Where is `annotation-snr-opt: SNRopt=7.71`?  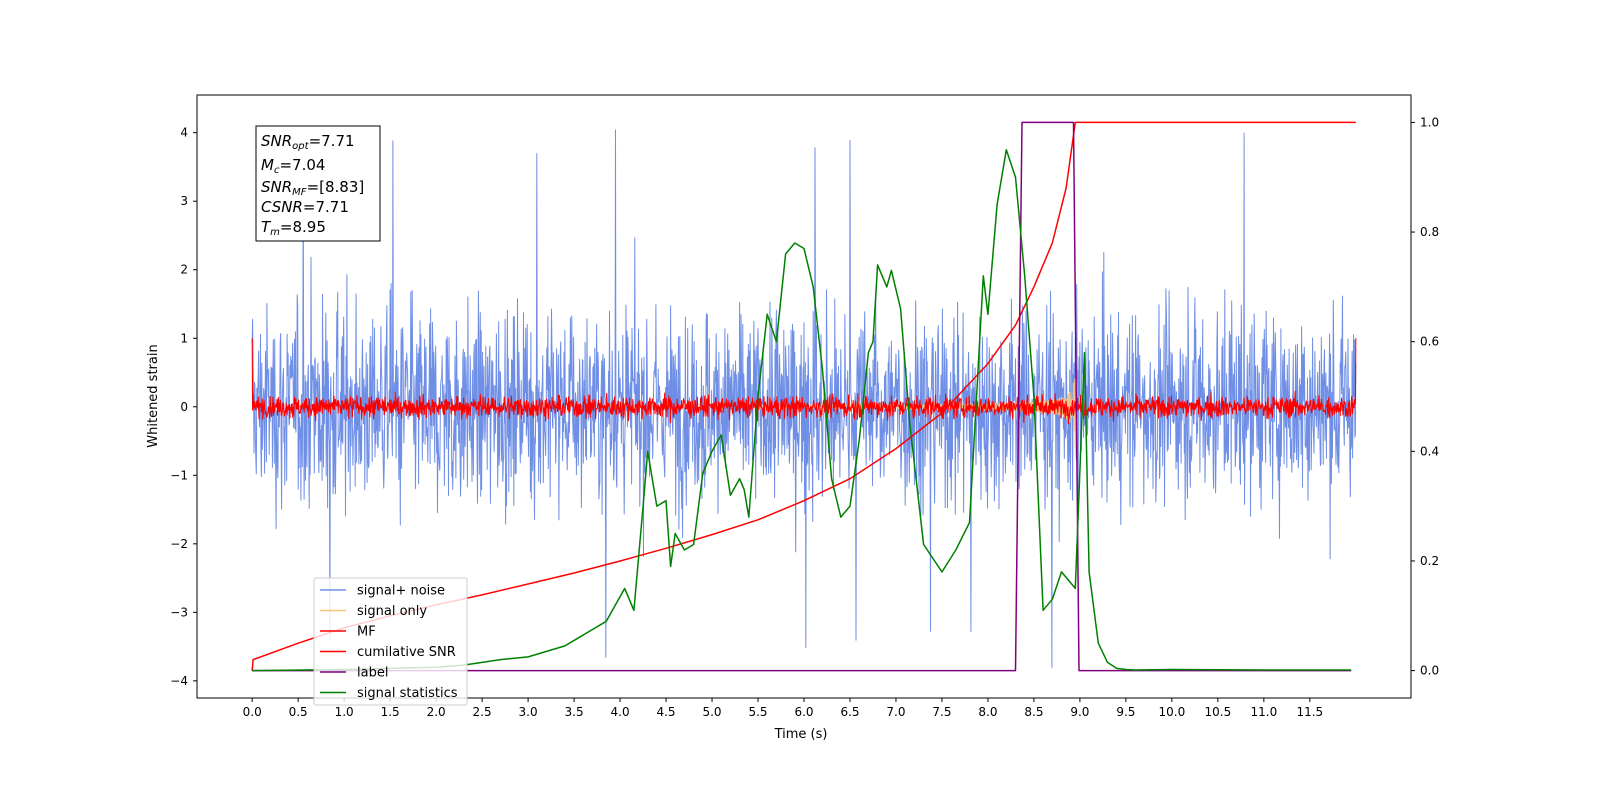
annotation-snr-opt: SNRopt=7.71 is located at coordinates (308, 142).